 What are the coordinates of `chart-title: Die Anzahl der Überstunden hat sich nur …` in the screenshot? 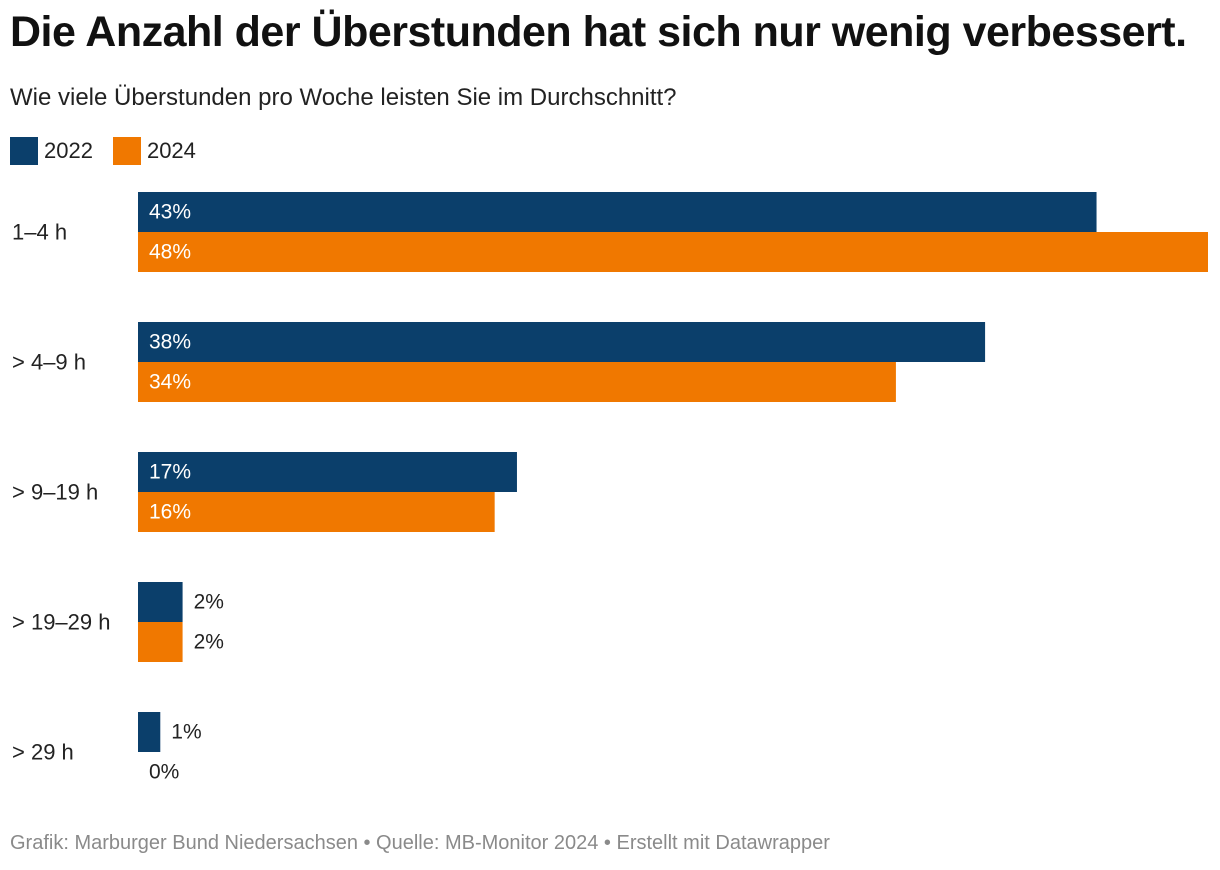 It's located at (598, 32).